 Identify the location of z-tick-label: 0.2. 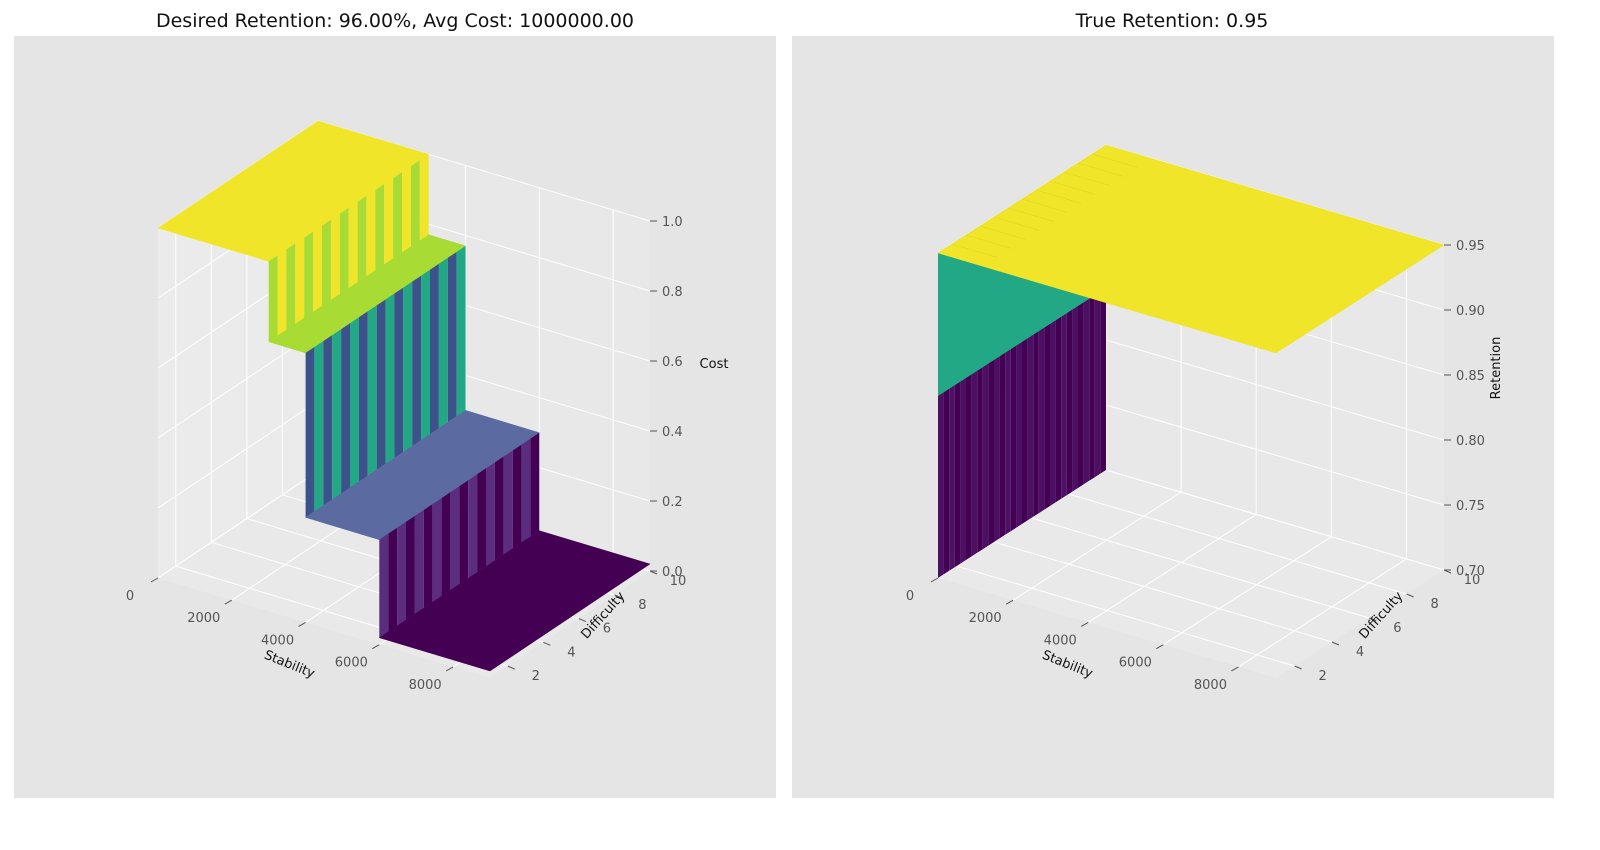
(672, 502).